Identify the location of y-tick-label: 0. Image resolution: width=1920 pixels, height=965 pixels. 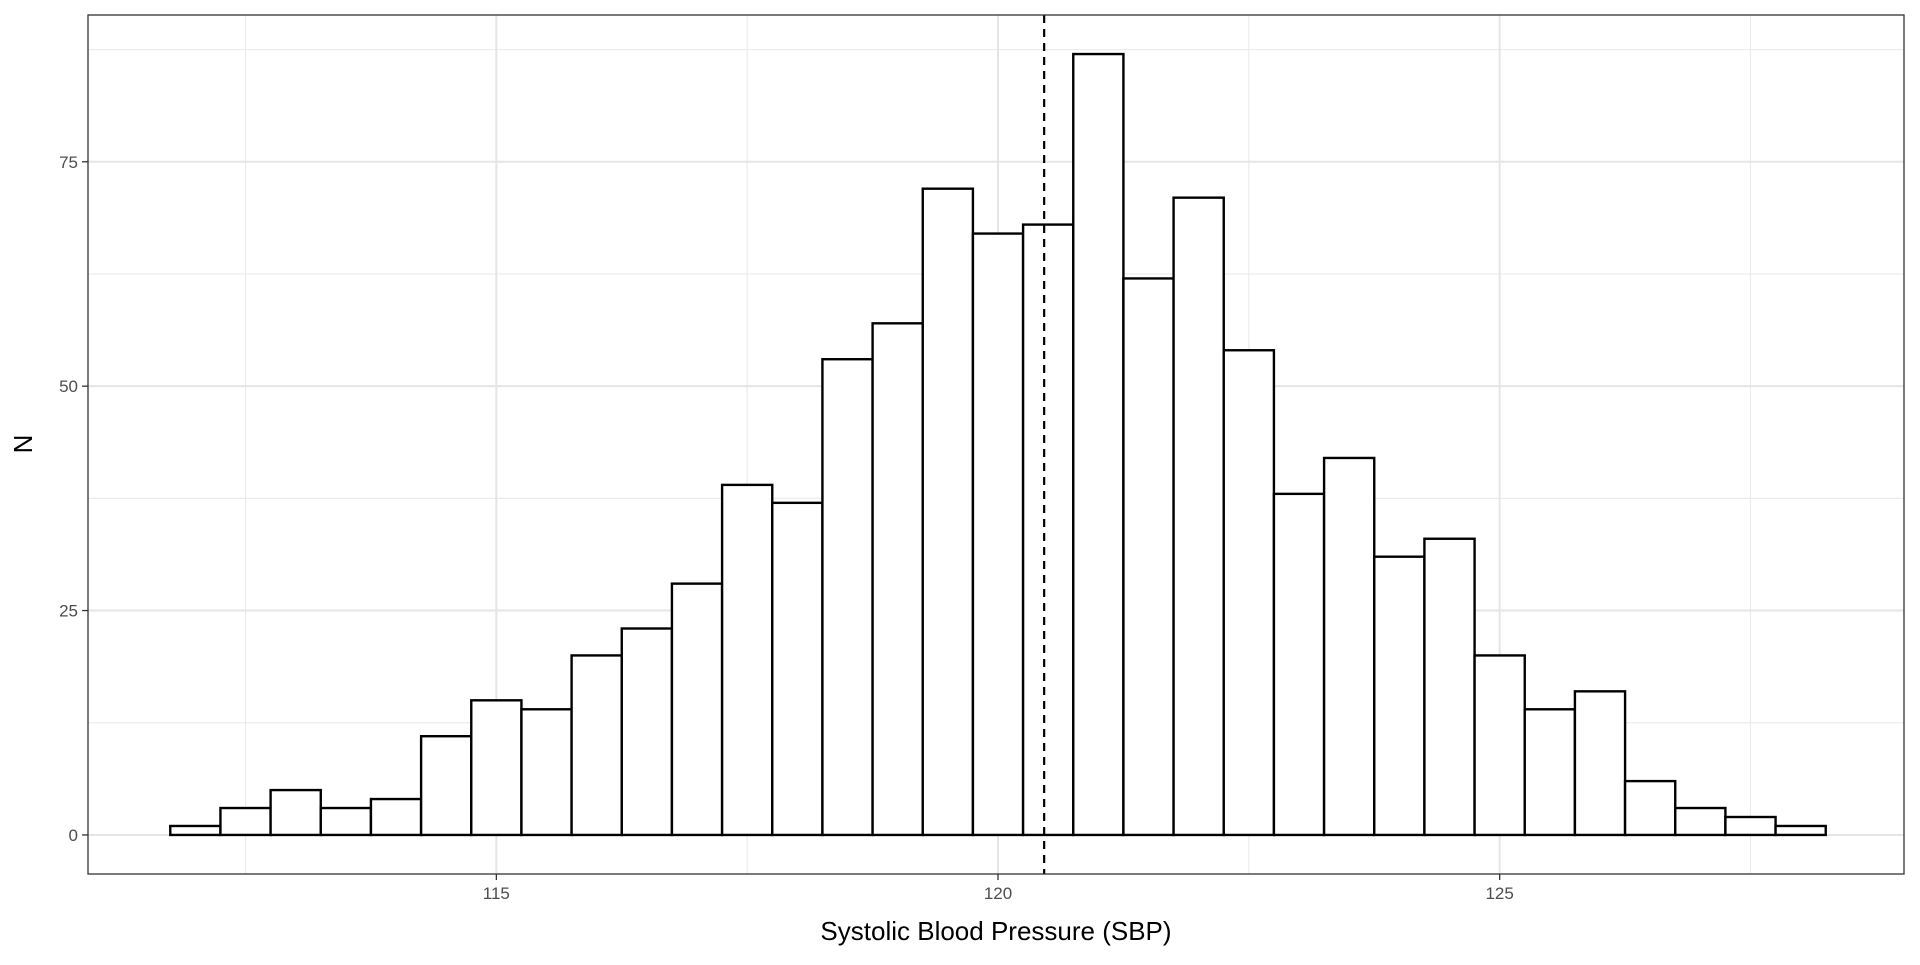
(73, 835).